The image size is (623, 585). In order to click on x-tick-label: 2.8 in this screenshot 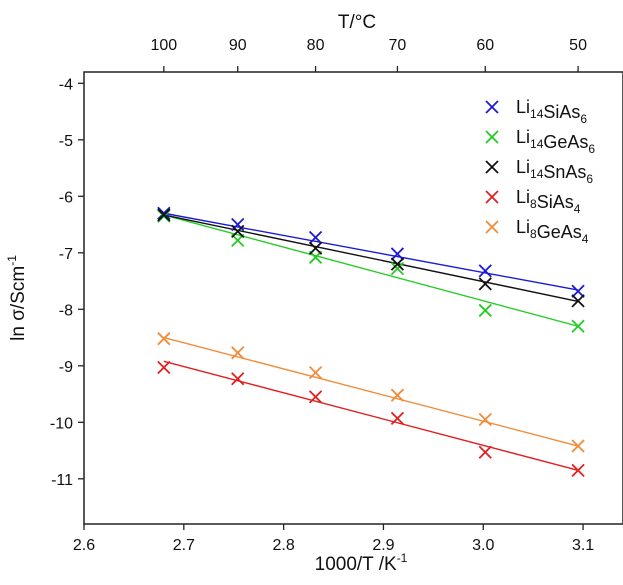, I will do `click(284, 545)`.